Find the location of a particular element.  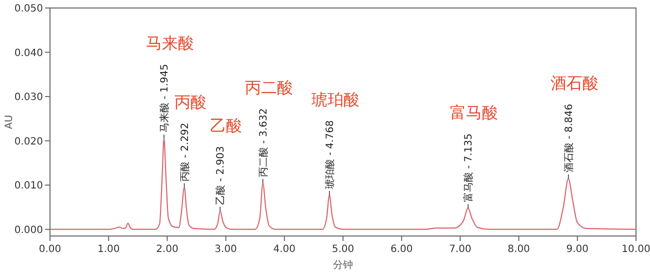

y-tick-label: 0.050 is located at coordinates (28, 9).